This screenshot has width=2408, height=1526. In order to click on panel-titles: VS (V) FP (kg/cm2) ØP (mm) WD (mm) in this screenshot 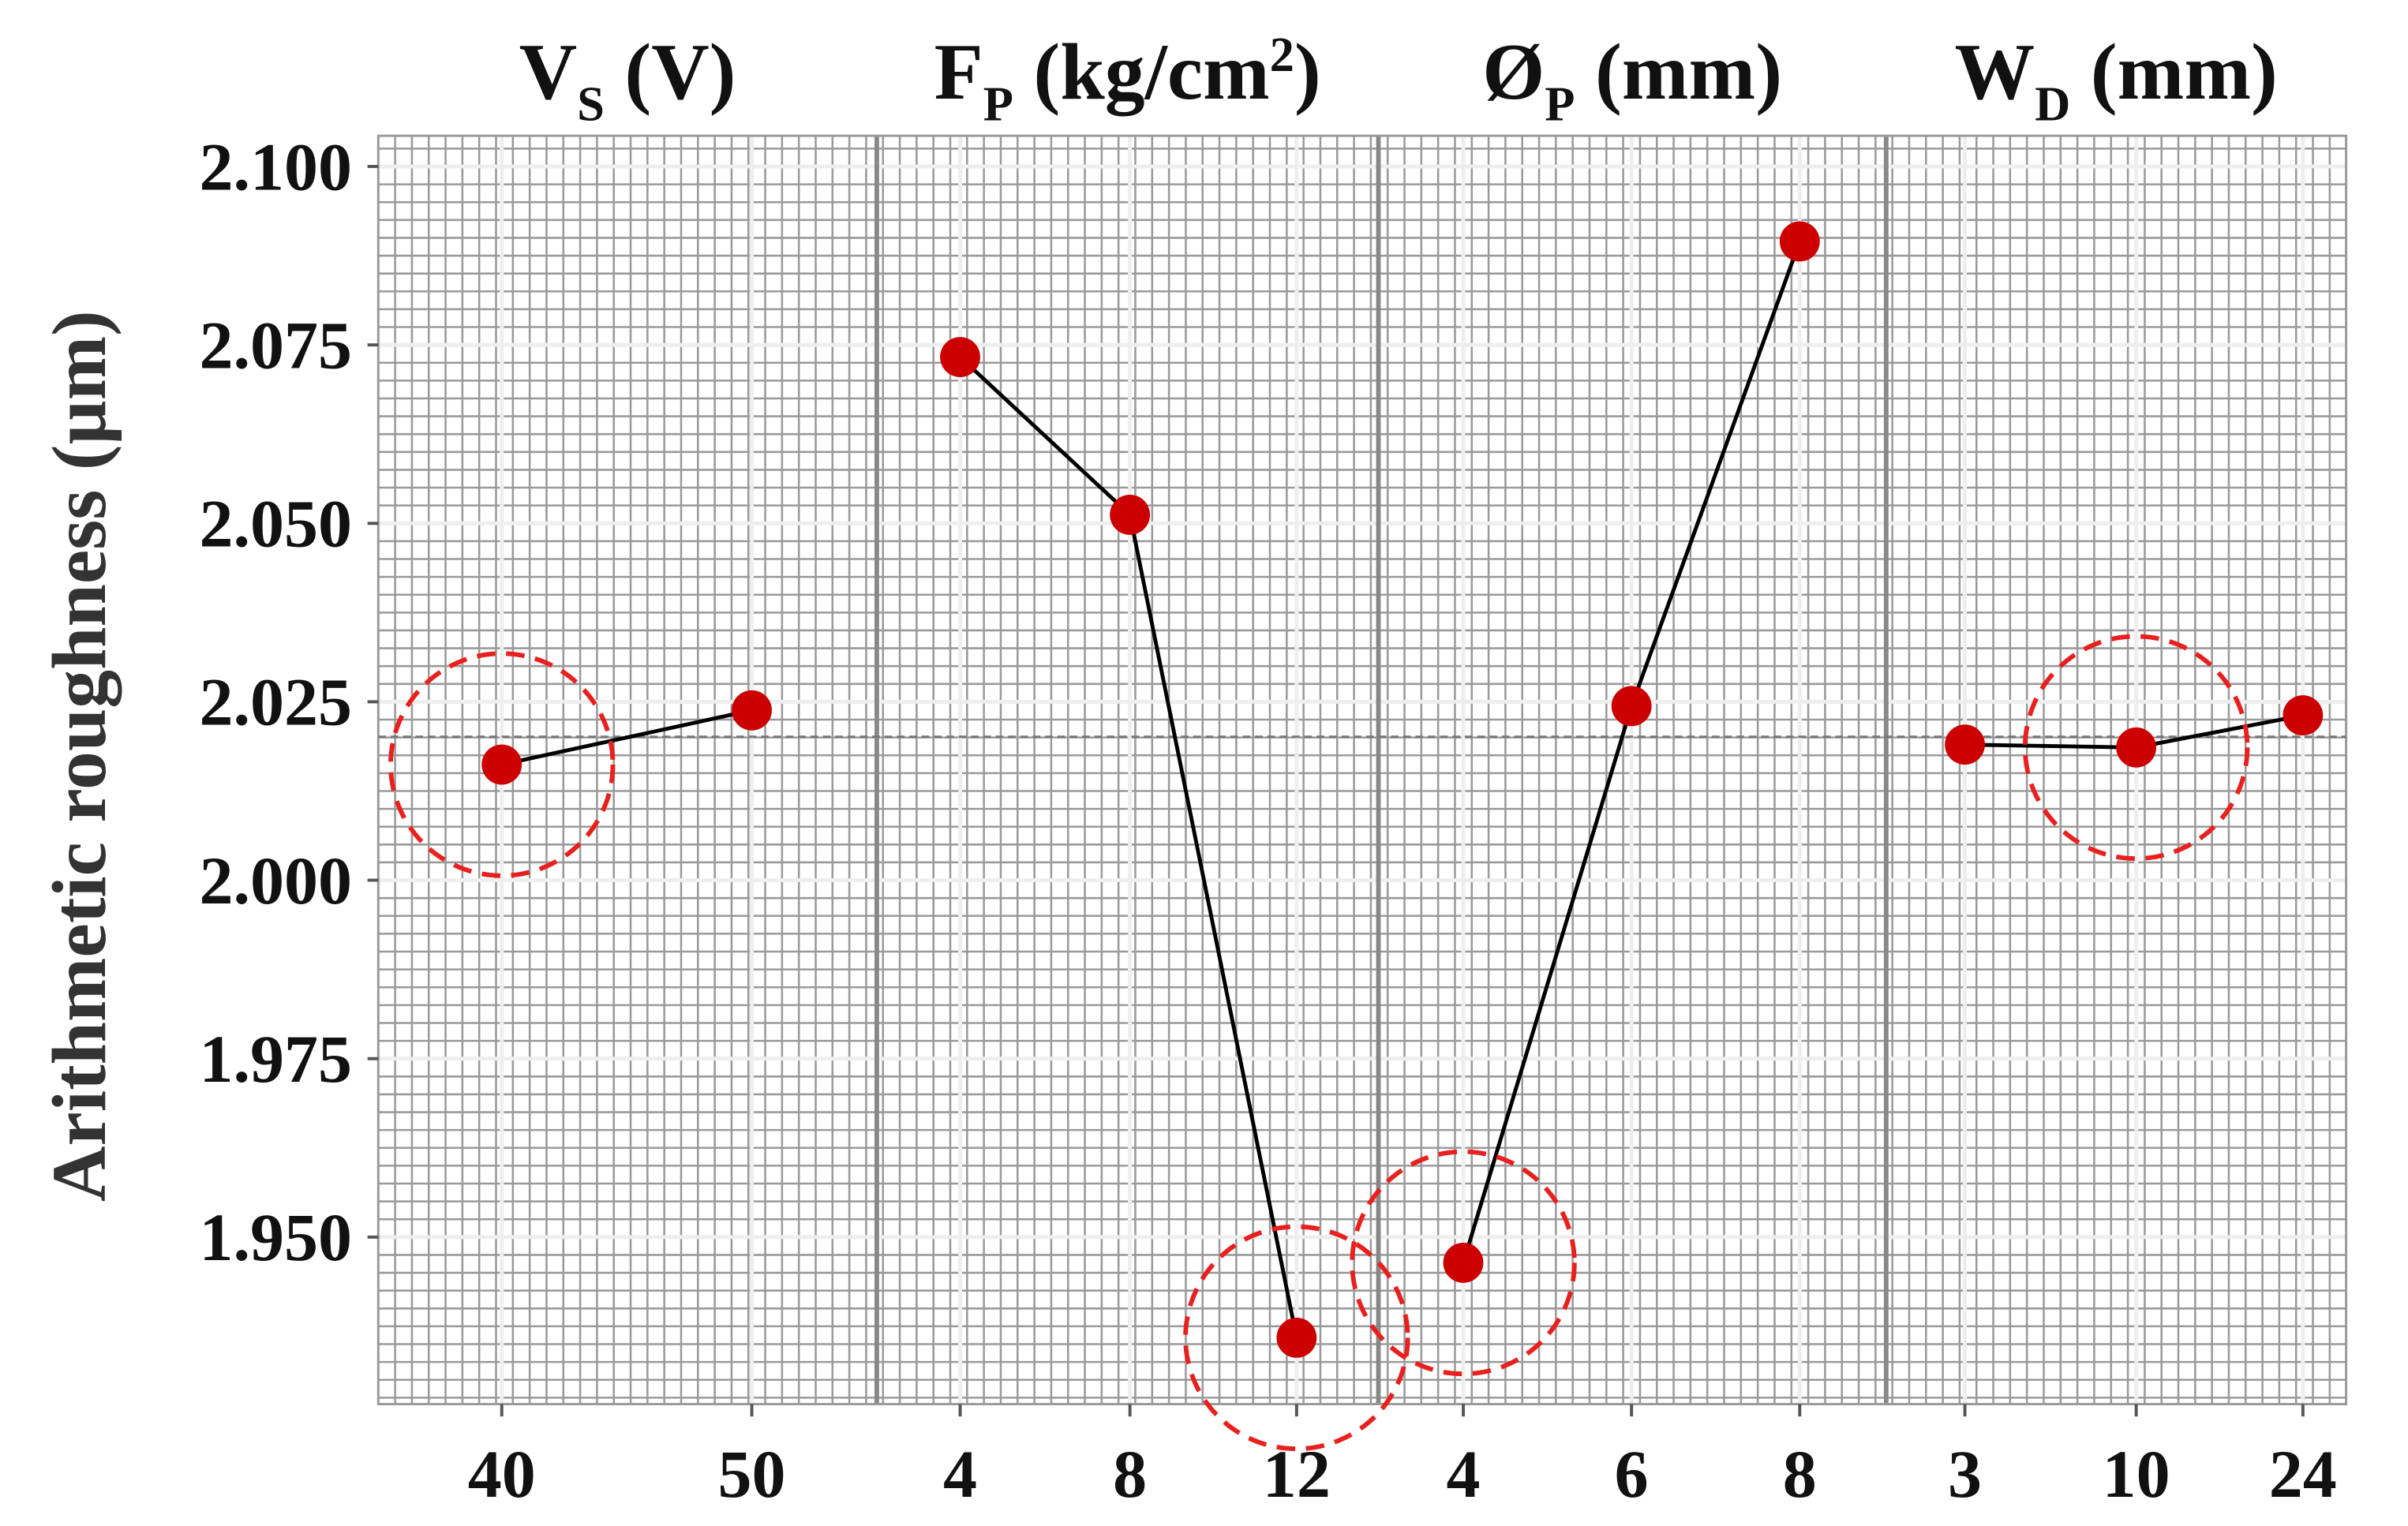, I will do `click(1398, 80)`.